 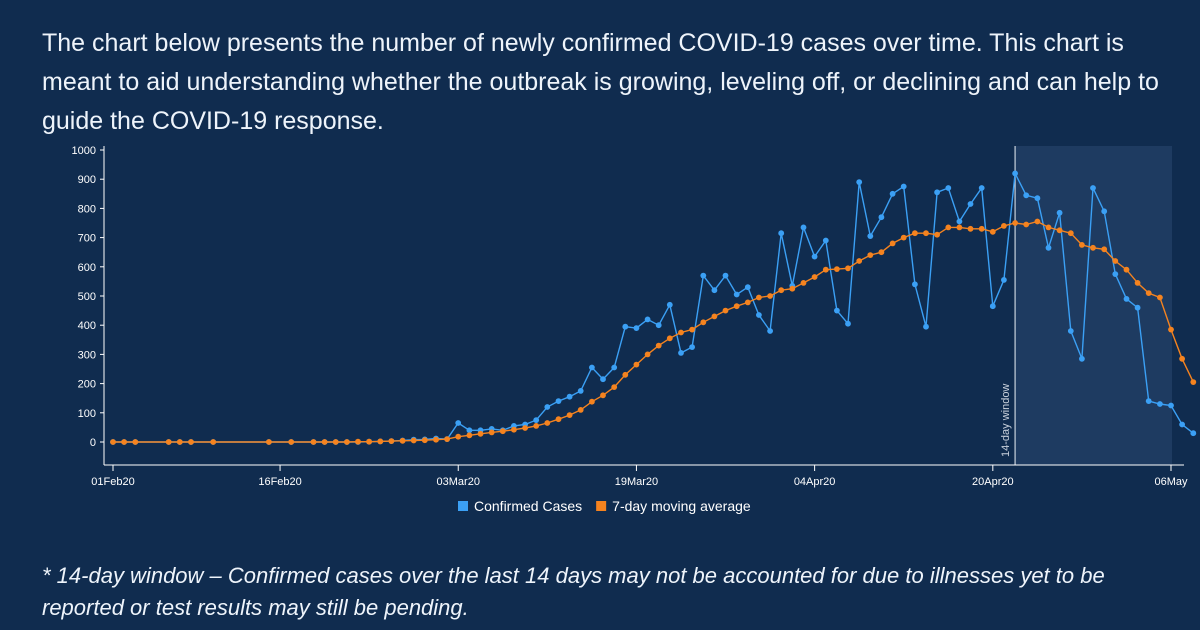 I want to click on legend-swatch, so click(x=601, y=506).